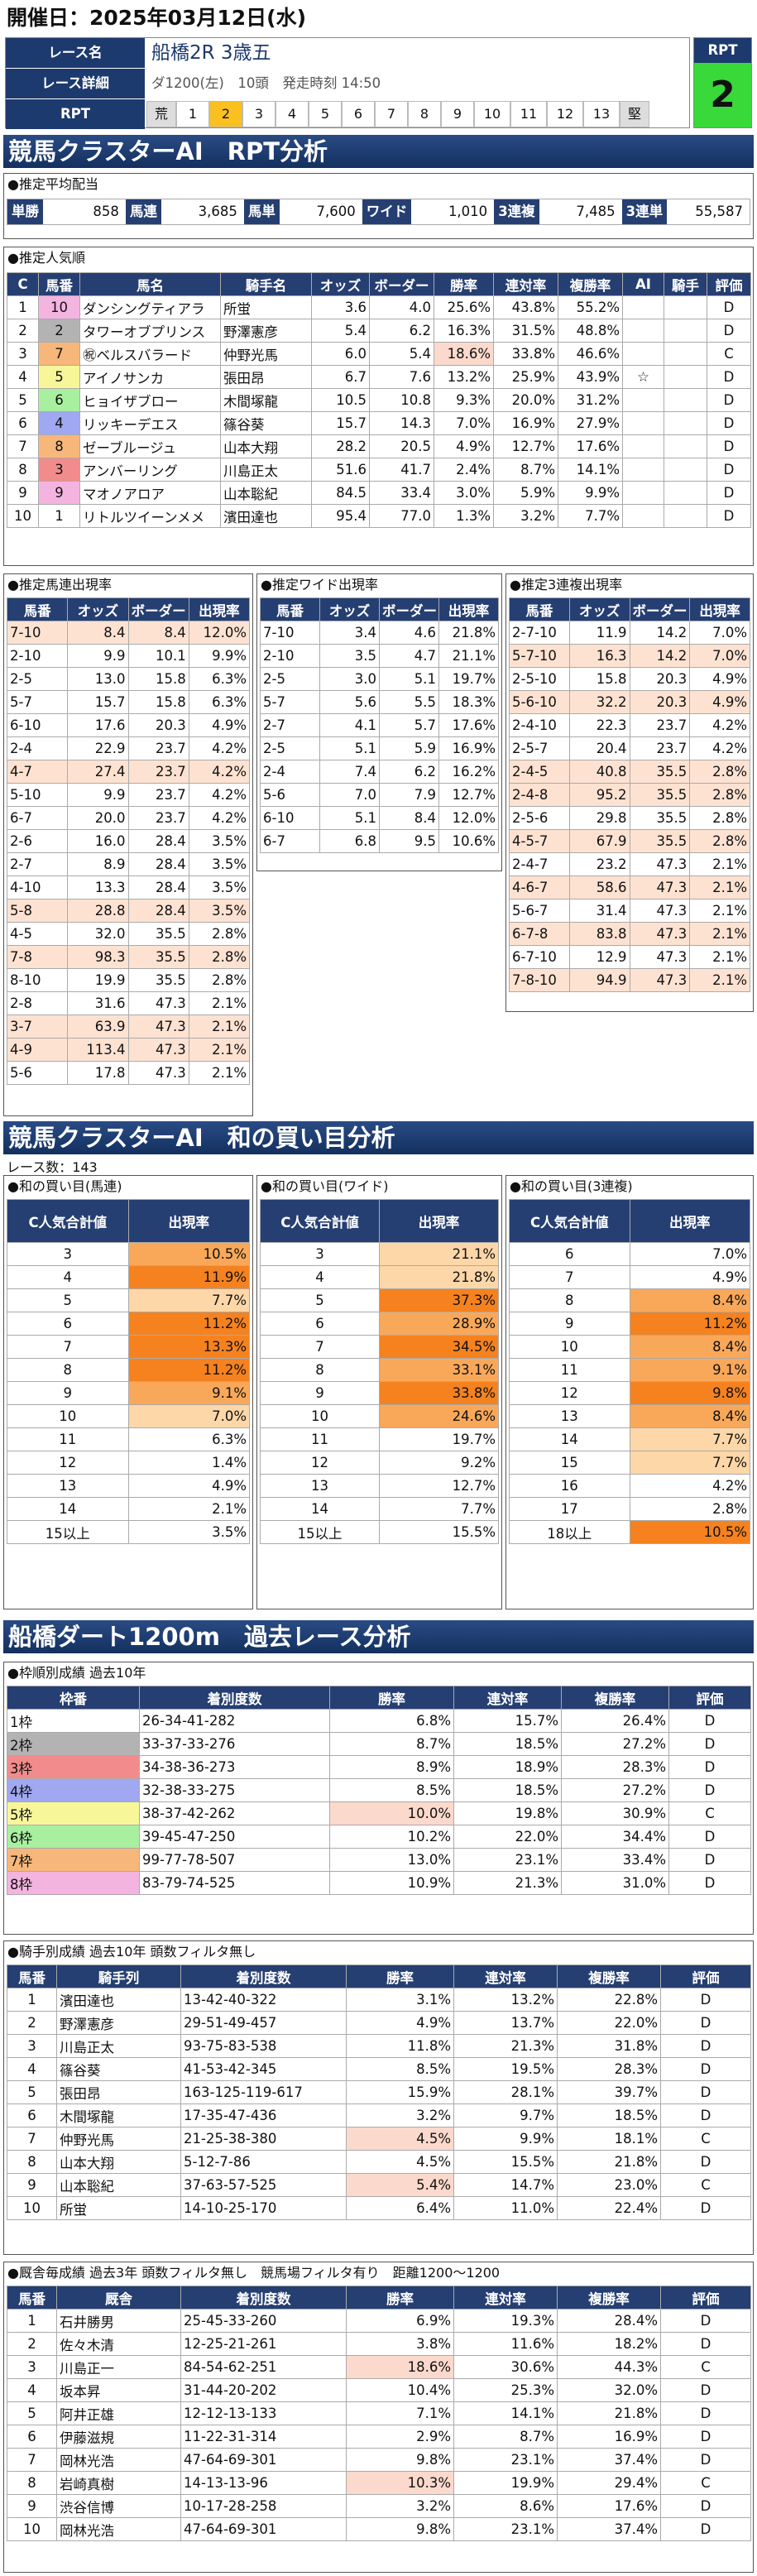  I want to click on s3-cell: 14.1%, so click(505, 2413).